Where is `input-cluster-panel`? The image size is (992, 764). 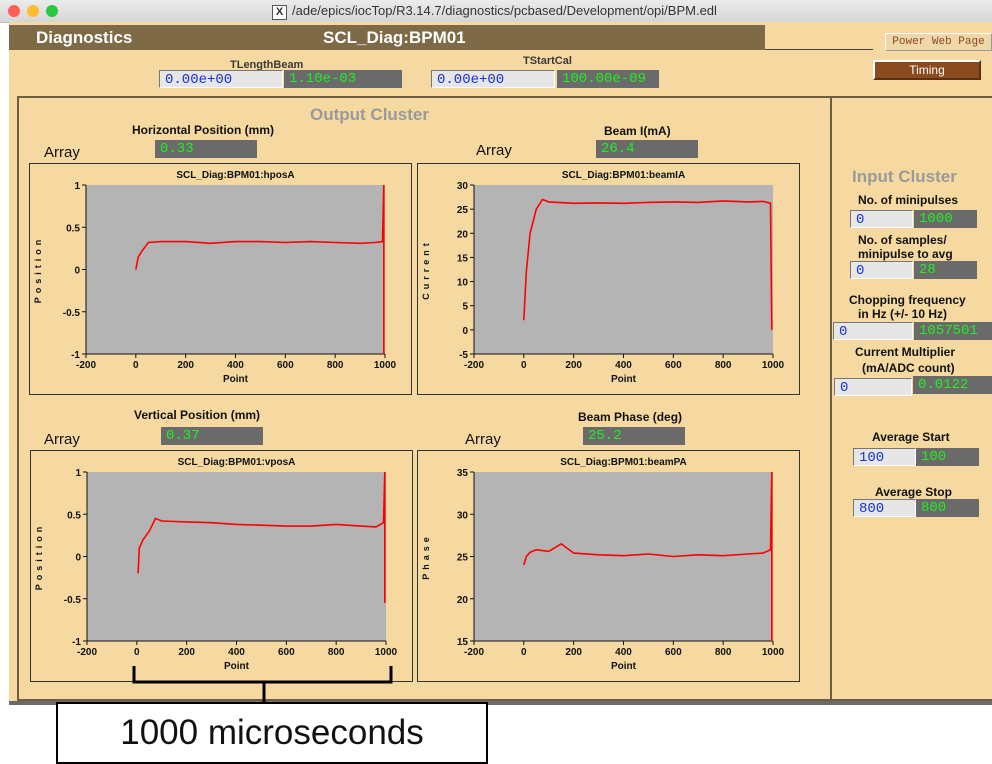 input-cluster-panel is located at coordinates (911, 398).